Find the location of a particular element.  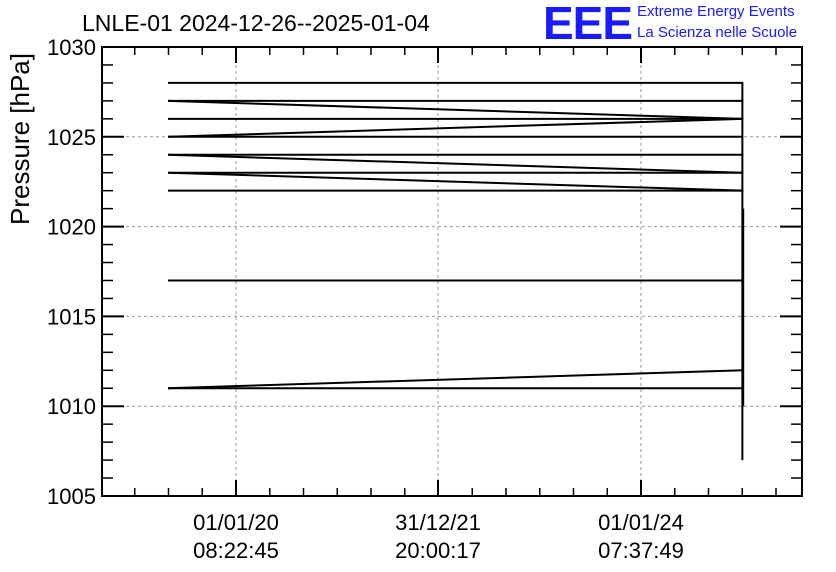

x-tick-label-date: 01/01/24 is located at coordinates (641, 522).